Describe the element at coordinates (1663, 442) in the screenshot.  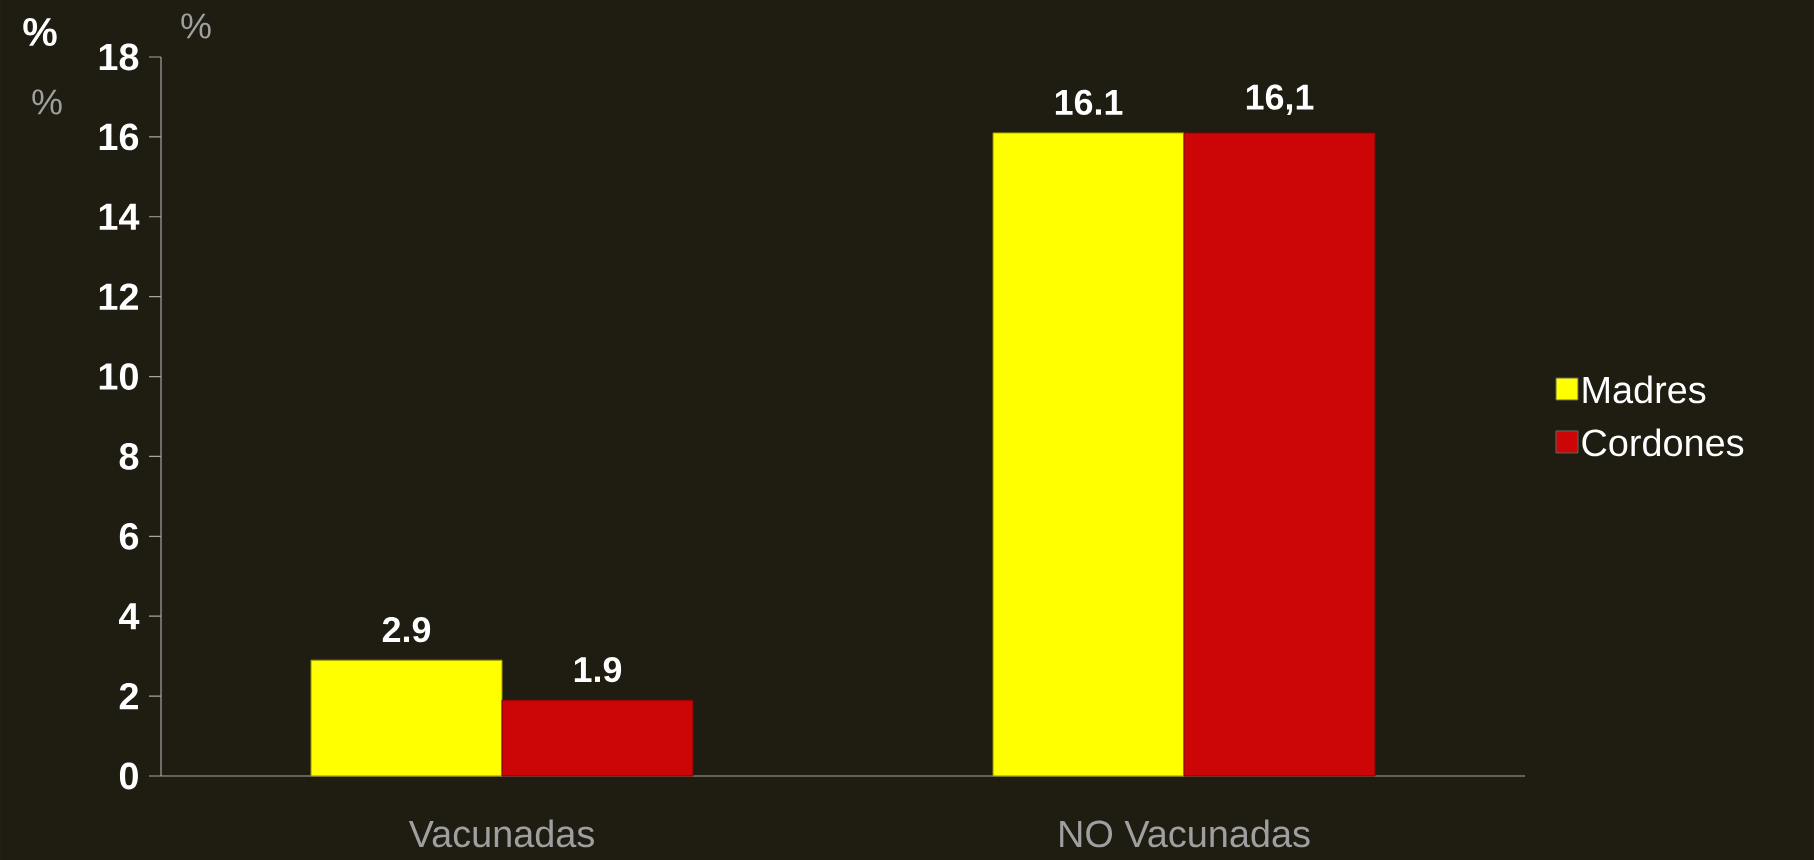
I see `legend-label: Cordones` at that location.